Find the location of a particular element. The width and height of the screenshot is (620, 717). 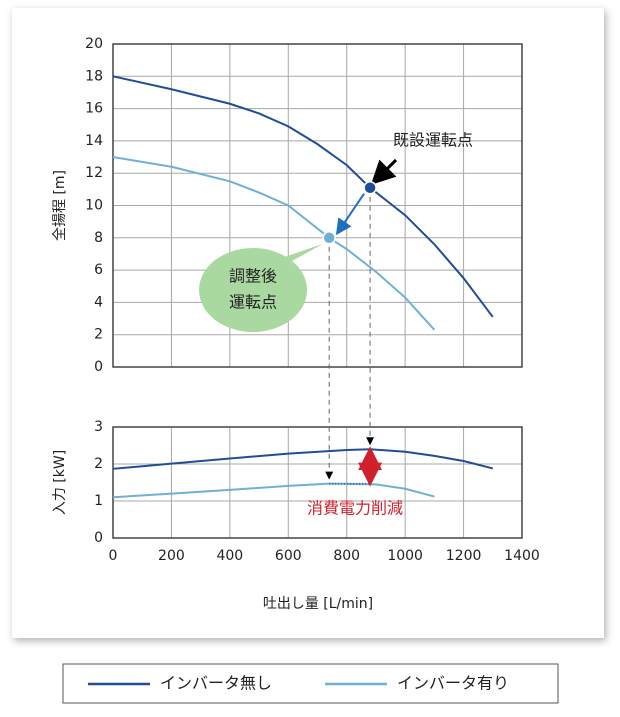

x-tick-label: 200 is located at coordinates (171, 556).